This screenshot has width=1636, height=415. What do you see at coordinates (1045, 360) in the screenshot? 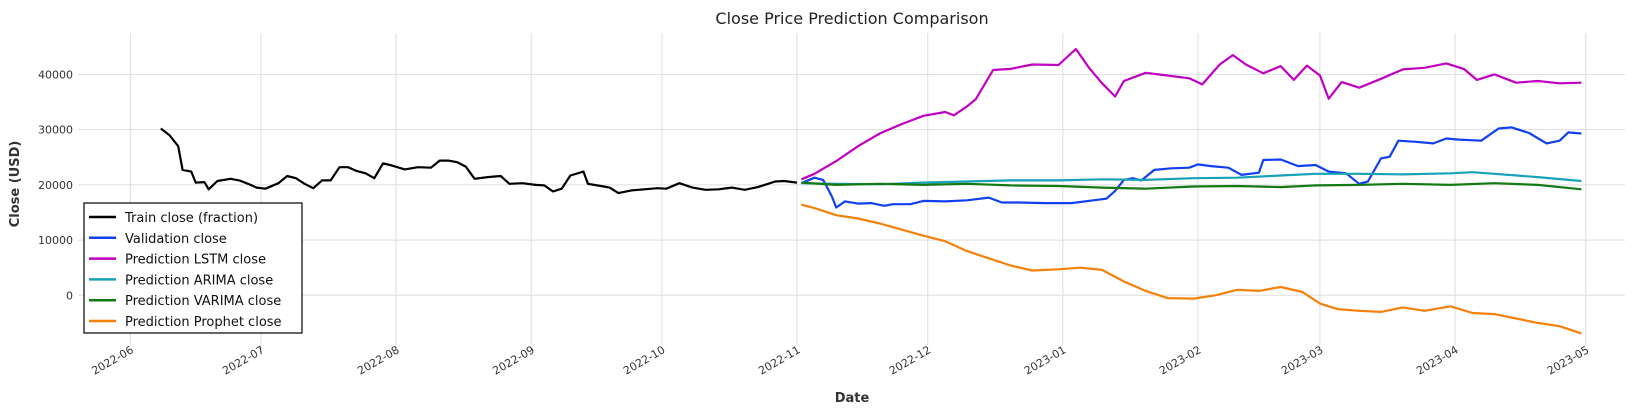
I see `x-tick-label: 2023-01` at bounding box center [1045, 360].